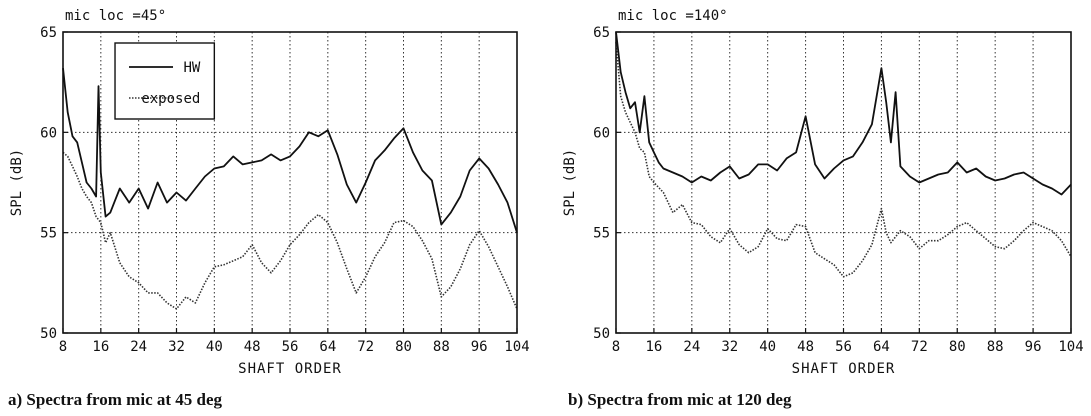 Image resolution: width=1091 pixels, height=416 pixels. What do you see at coordinates (680, 399) in the screenshot?
I see `caption-right: b) Spectra from mic at 120 deg` at bounding box center [680, 399].